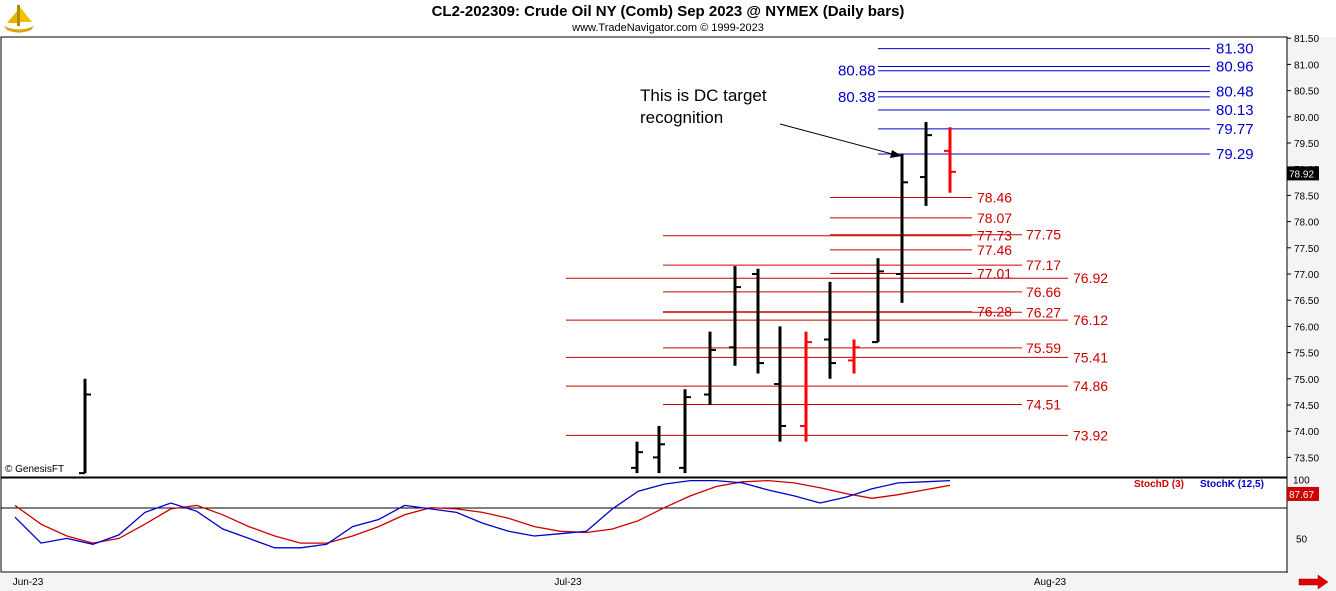 The height and width of the screenshot is (591, 1336). What do you see at coordinates (1301, 480) in the screenshot?
I see `stoch-y-tick-label: 100` at bounding box center [1301, 480].